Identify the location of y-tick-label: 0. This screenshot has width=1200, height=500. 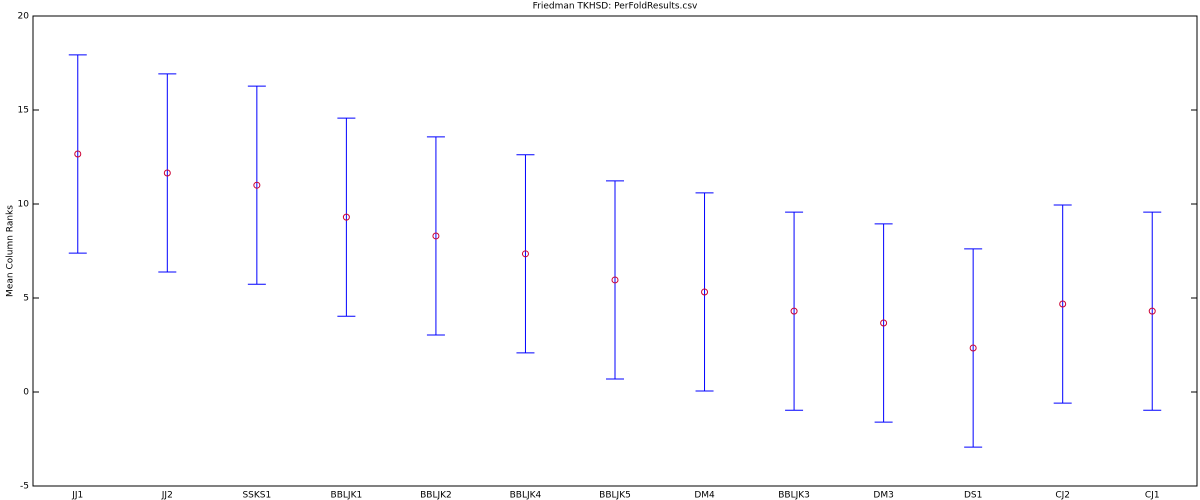
(26, 393).